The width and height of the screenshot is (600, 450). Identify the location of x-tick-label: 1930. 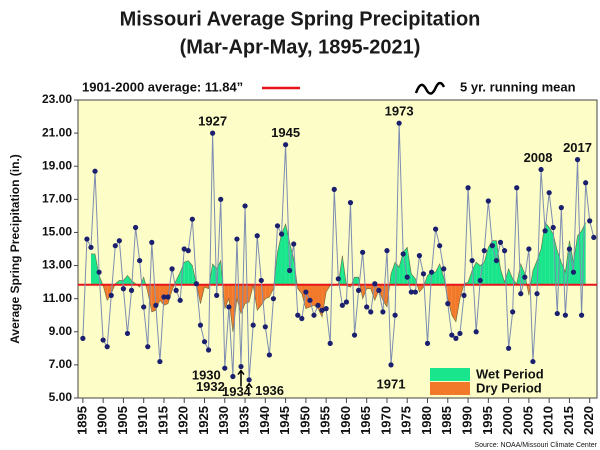
(223, 420).